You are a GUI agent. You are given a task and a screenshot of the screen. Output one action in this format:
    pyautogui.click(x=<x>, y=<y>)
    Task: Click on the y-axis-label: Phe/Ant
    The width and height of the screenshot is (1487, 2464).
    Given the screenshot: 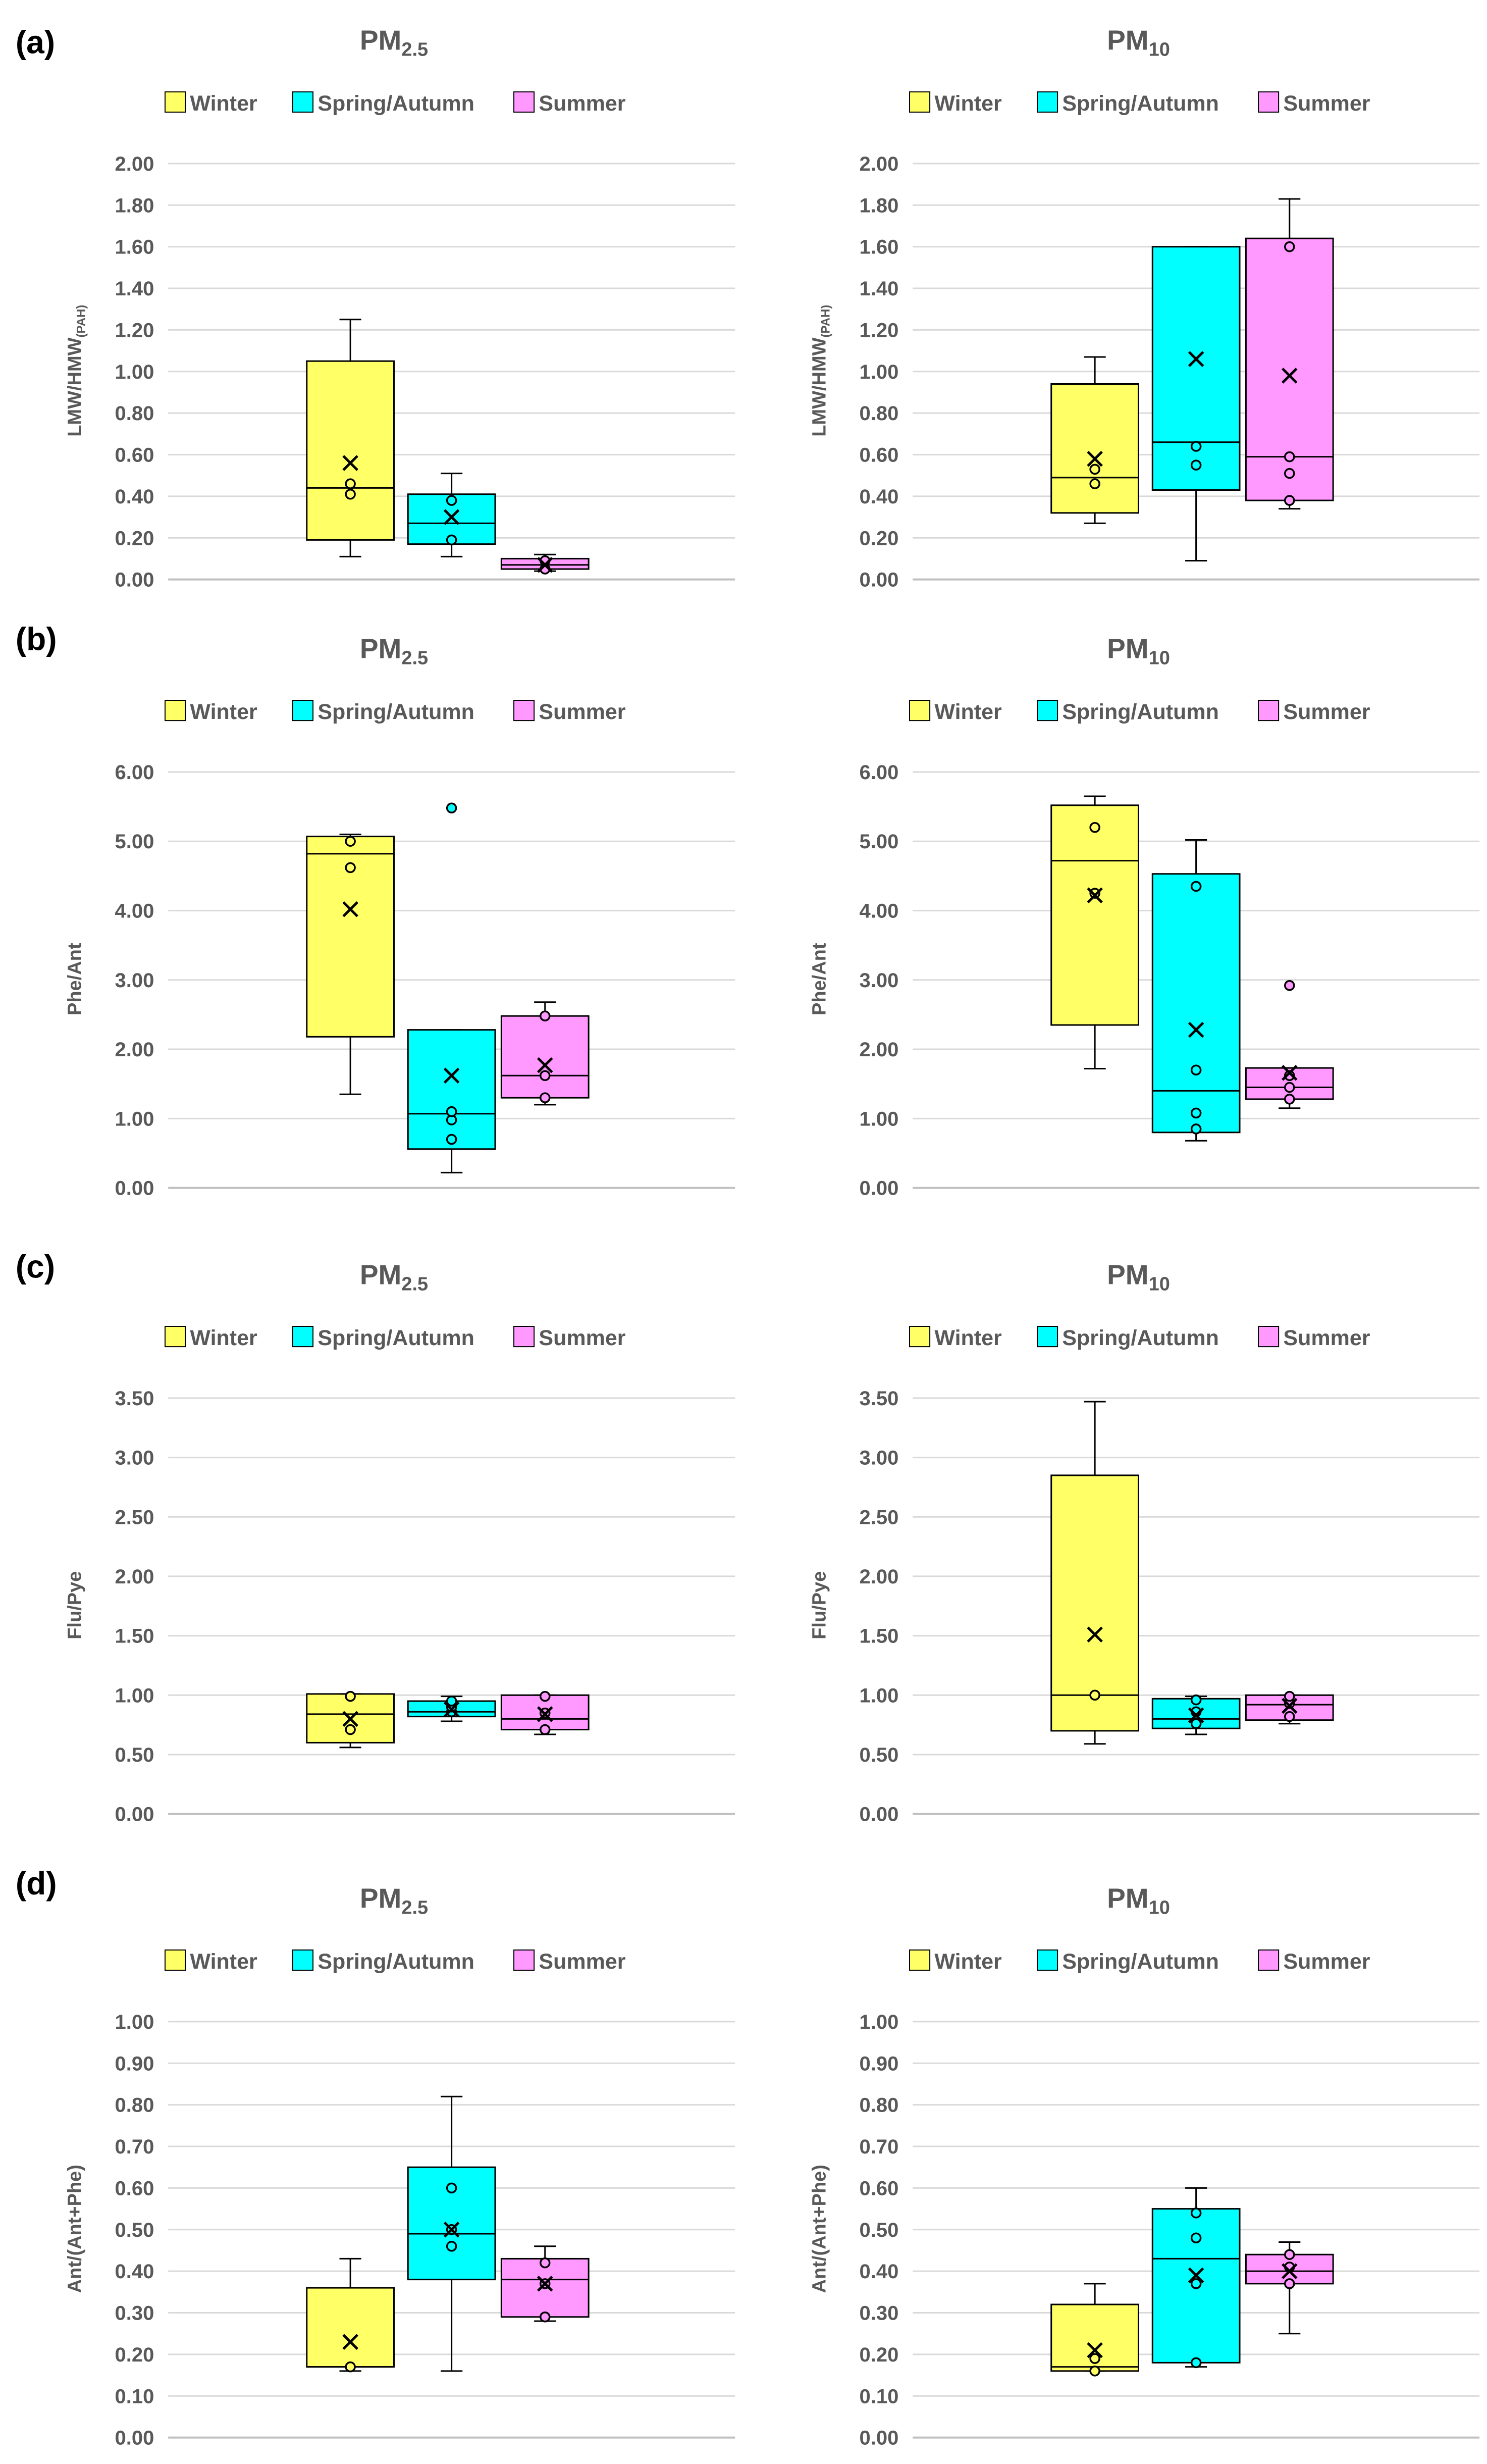 What is the action you would take?
    pyautogui.click(x=74, y=979)
    